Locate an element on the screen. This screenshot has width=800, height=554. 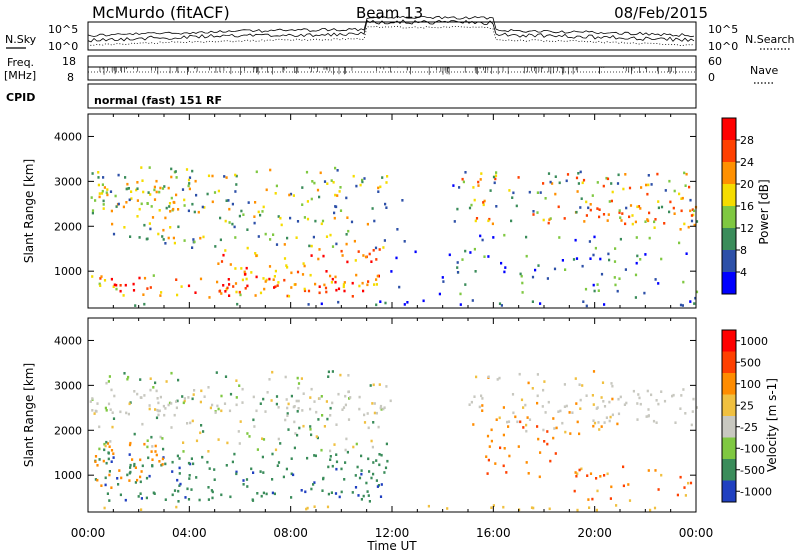
colorbar-tick-label: -25 is located at coordinates (749, 427).